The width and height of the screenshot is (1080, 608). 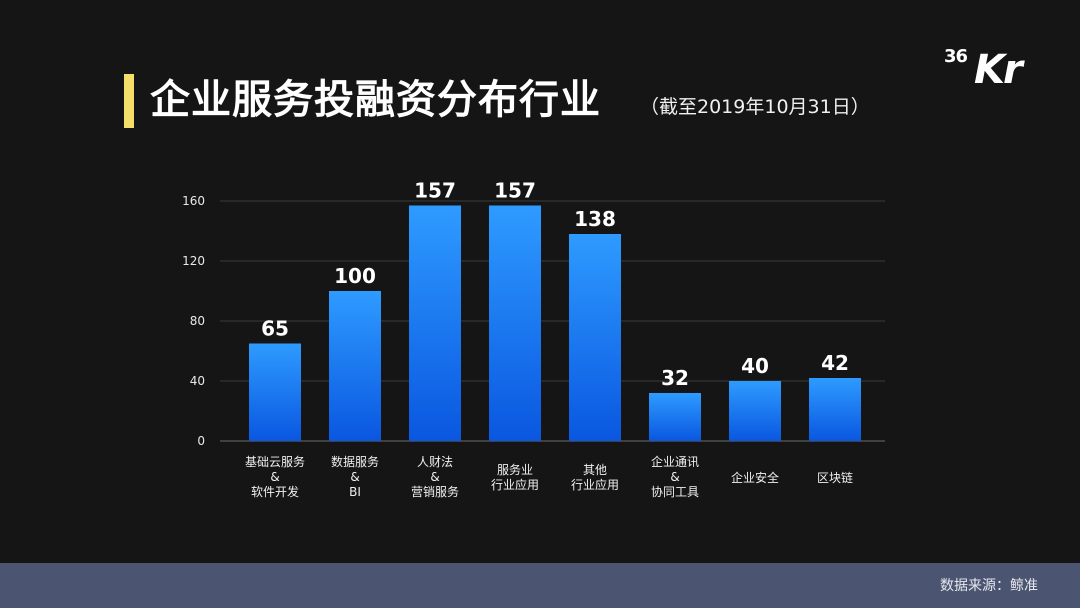 What do you see at coordinates (989, 586) in the screenshot?
I see `data-source: 数据来源：鲸准` at bounding box center [989, 586].